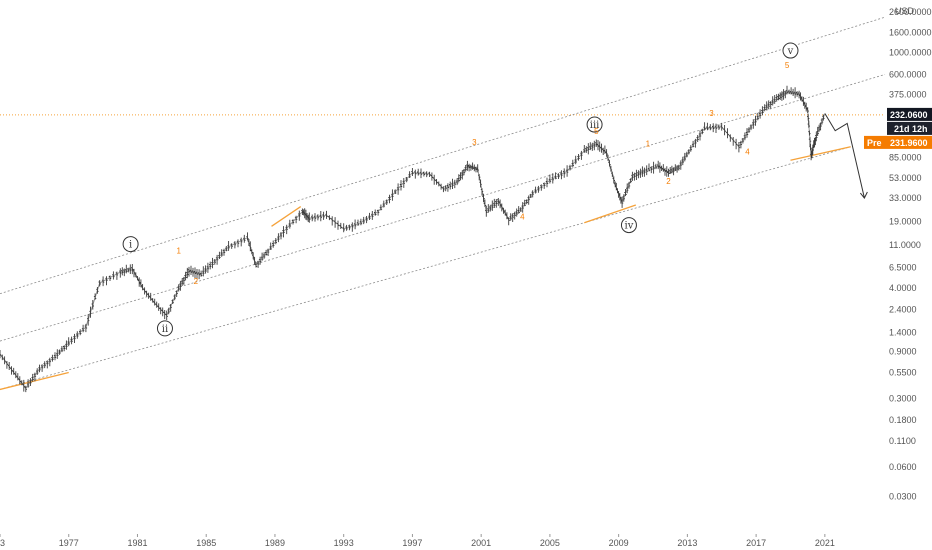  Describe the element at coordinates (908, 94) in the screenshot. I see `y-tick-label-4: 375.0000` at that location.